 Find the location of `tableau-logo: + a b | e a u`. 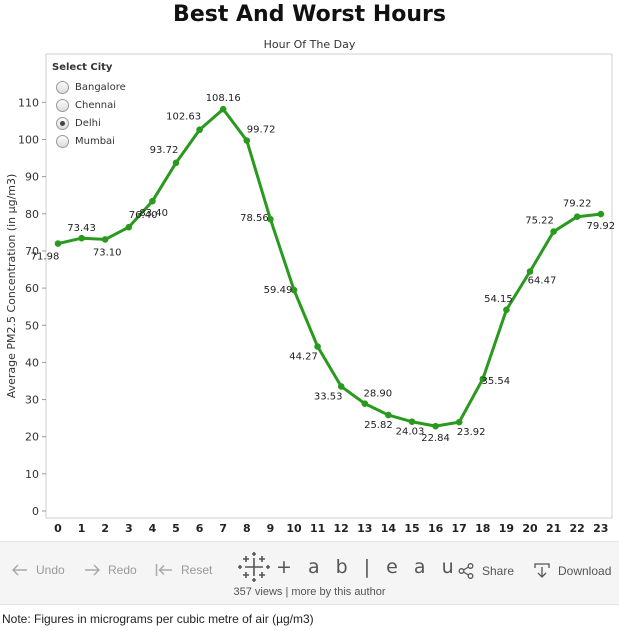

tableau-logo: + a b | e a u is located at coordinates (348, 567).